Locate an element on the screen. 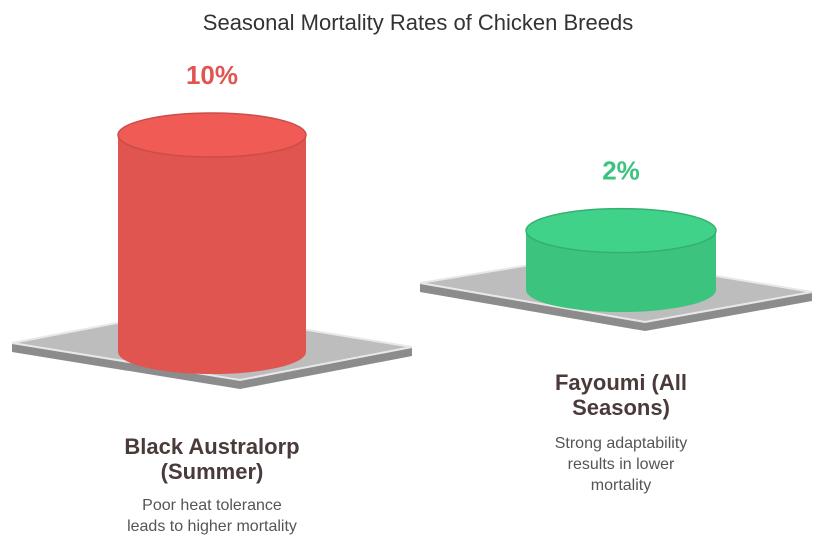 The image size is (823, 538). category-label: (Summer) is located at coordinates (212, 471).